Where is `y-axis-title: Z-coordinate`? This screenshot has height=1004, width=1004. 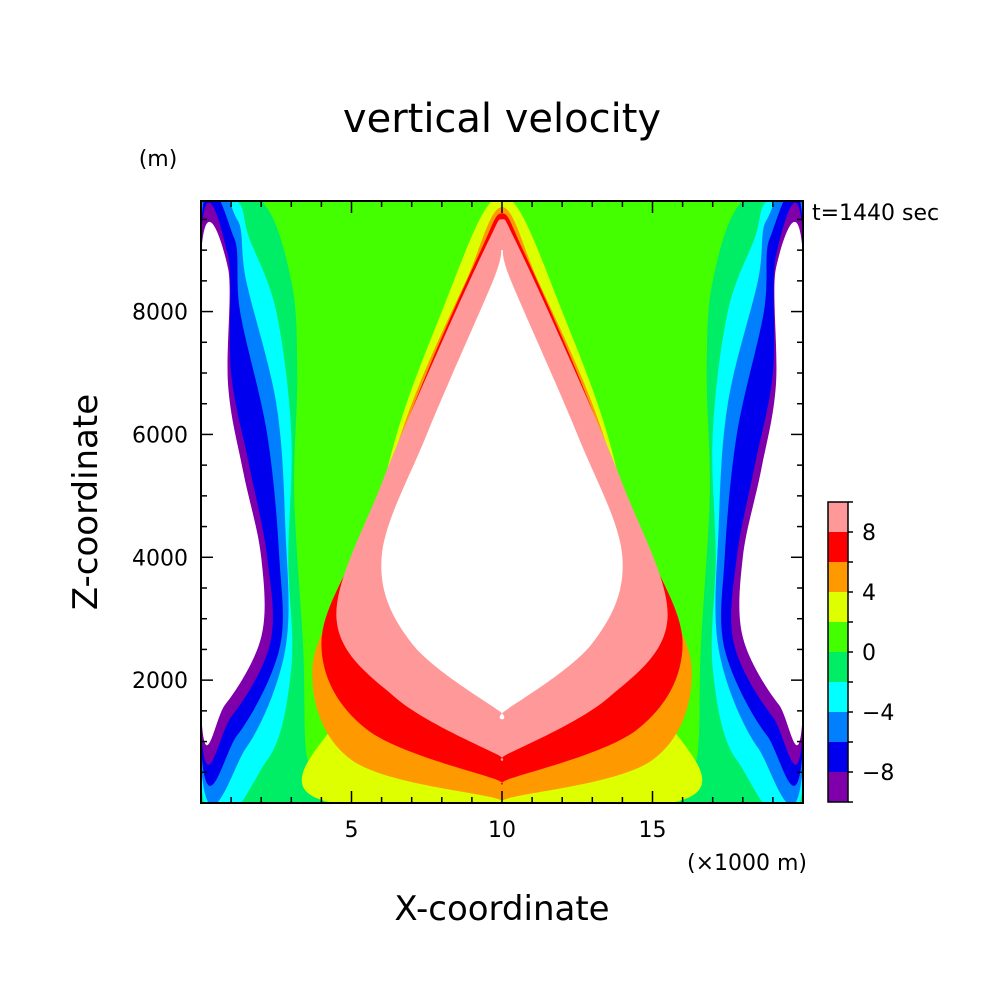
y-axis-title: Z-coordinate is located at coordinates (86, 502).